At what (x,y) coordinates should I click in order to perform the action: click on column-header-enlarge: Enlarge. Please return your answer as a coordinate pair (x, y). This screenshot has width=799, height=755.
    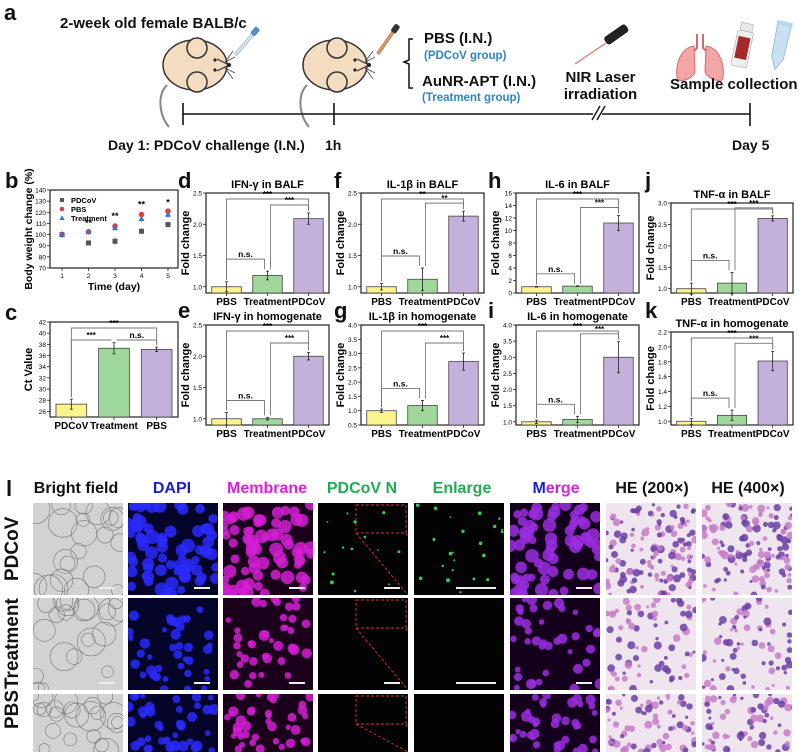
    Looking at the image, I should click on (462, 488).